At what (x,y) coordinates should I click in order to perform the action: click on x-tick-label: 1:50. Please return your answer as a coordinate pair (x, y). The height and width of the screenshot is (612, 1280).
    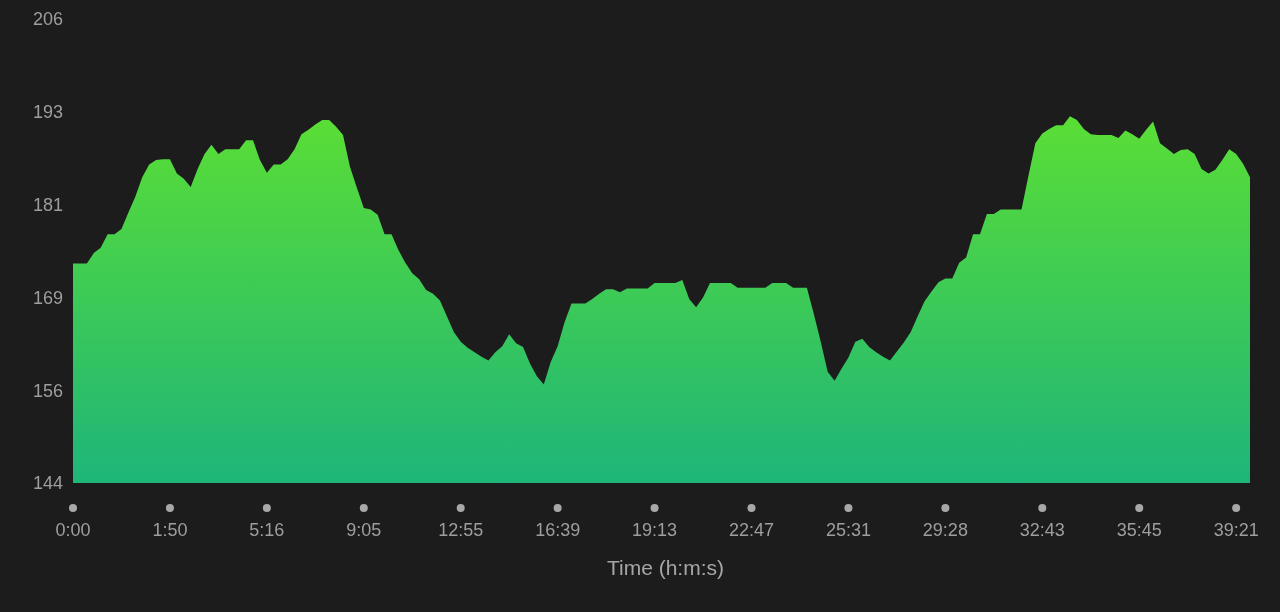
    Looking at the image, I should click on (170, 530).